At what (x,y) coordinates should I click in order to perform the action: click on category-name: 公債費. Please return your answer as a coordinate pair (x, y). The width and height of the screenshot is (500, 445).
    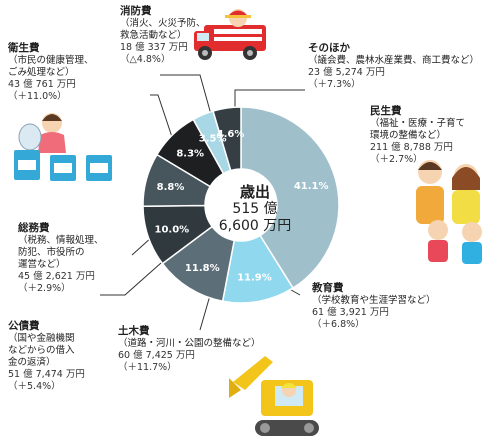
    Looking at the image, I should click on (24, 326).